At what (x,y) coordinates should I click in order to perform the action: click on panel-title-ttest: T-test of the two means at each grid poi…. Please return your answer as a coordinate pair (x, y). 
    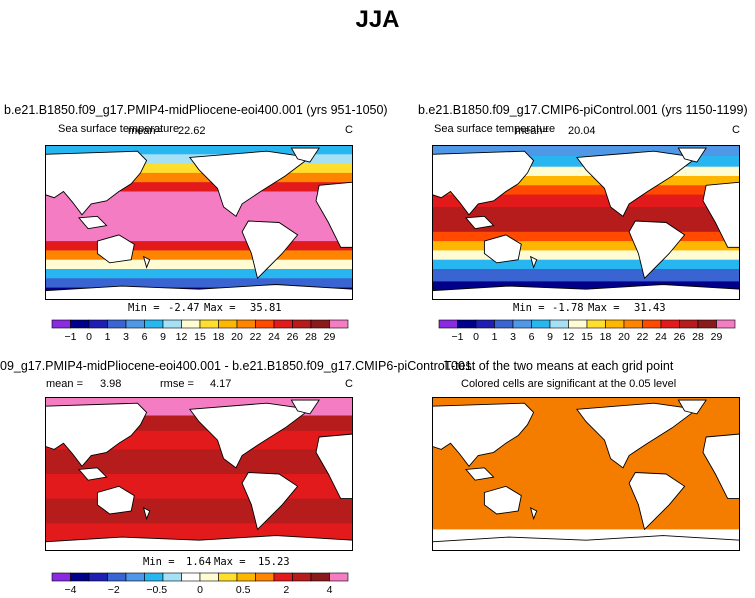
    Looking at the image, I should click on (559, 366).